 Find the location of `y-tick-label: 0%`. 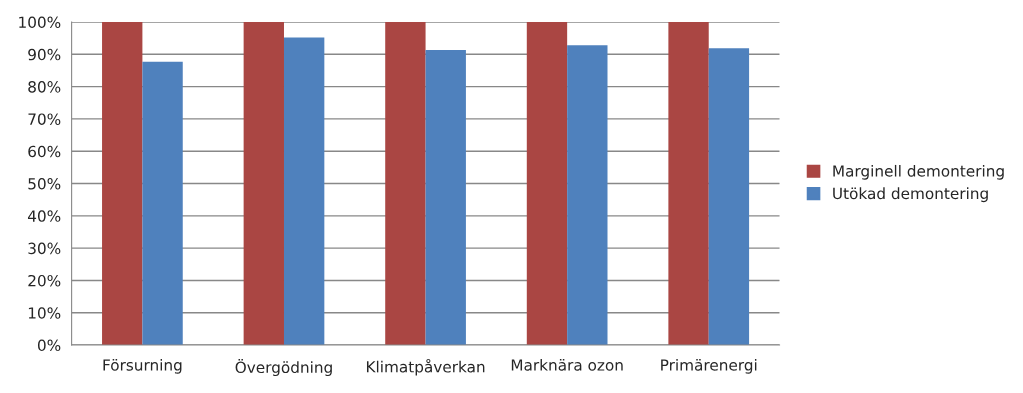

y-tick-label: 0% is located at coordinates (49, 345).